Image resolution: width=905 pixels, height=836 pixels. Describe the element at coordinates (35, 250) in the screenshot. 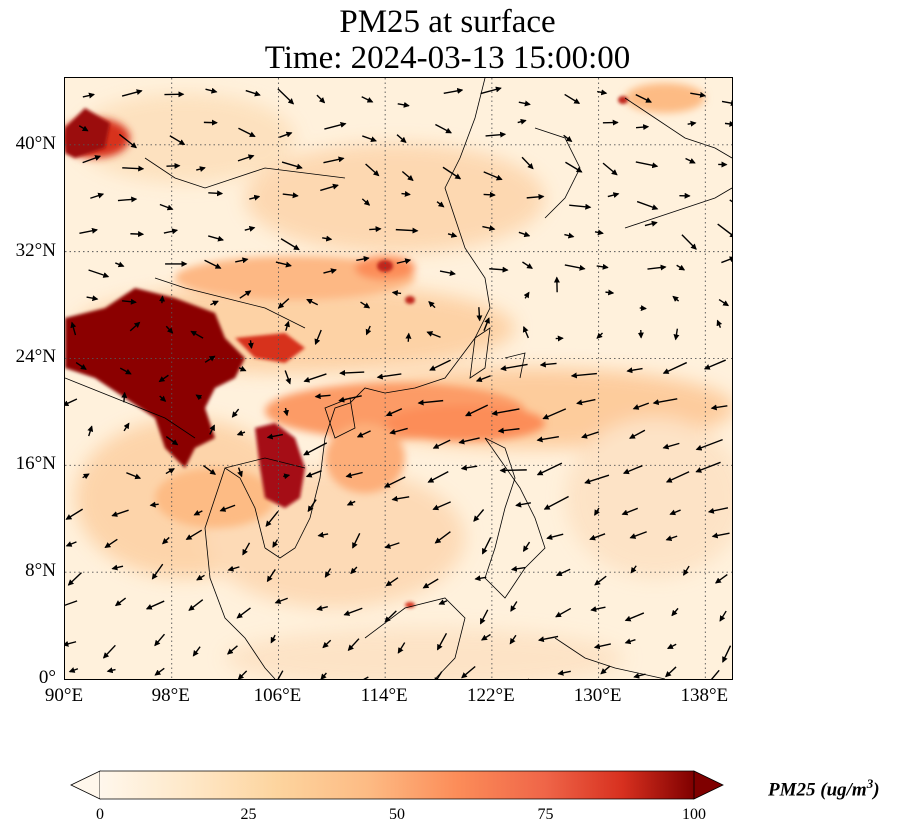

I see `latitude-tick: 32°N` at that location.